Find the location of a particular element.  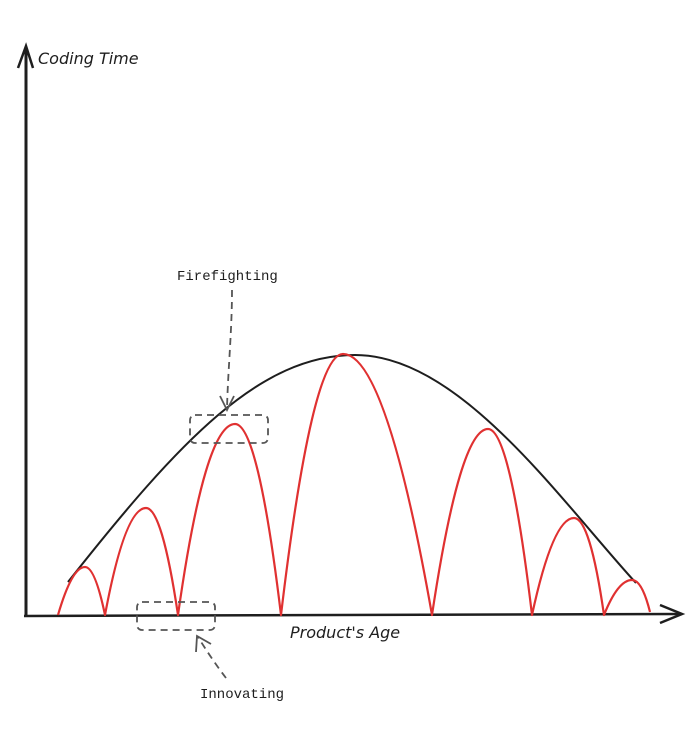

x-axis is located at coordinates (353, 615).